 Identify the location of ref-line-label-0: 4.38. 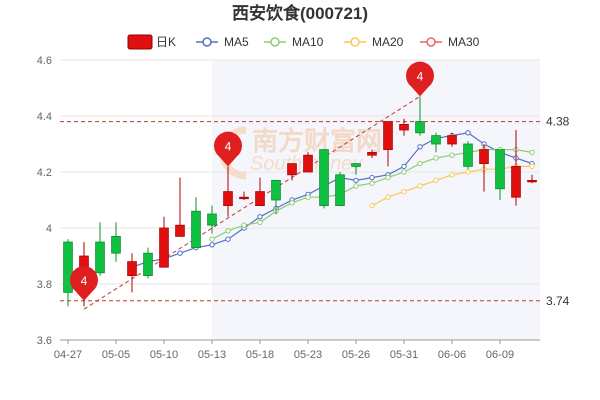
(558, 122).